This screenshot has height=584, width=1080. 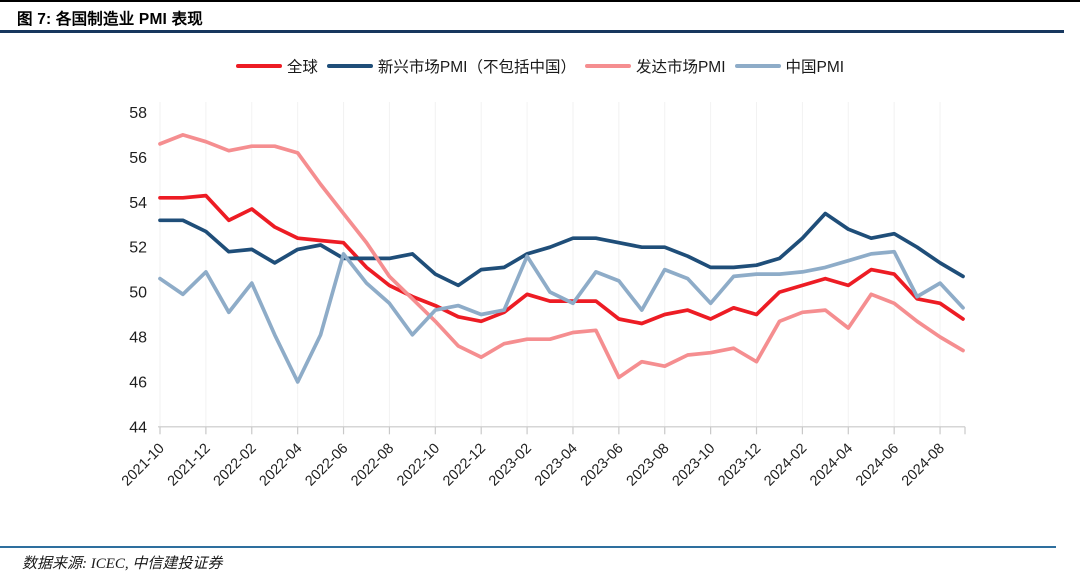 I want to click on x-axis-label: 2022-10, so click(x=418, y=465).